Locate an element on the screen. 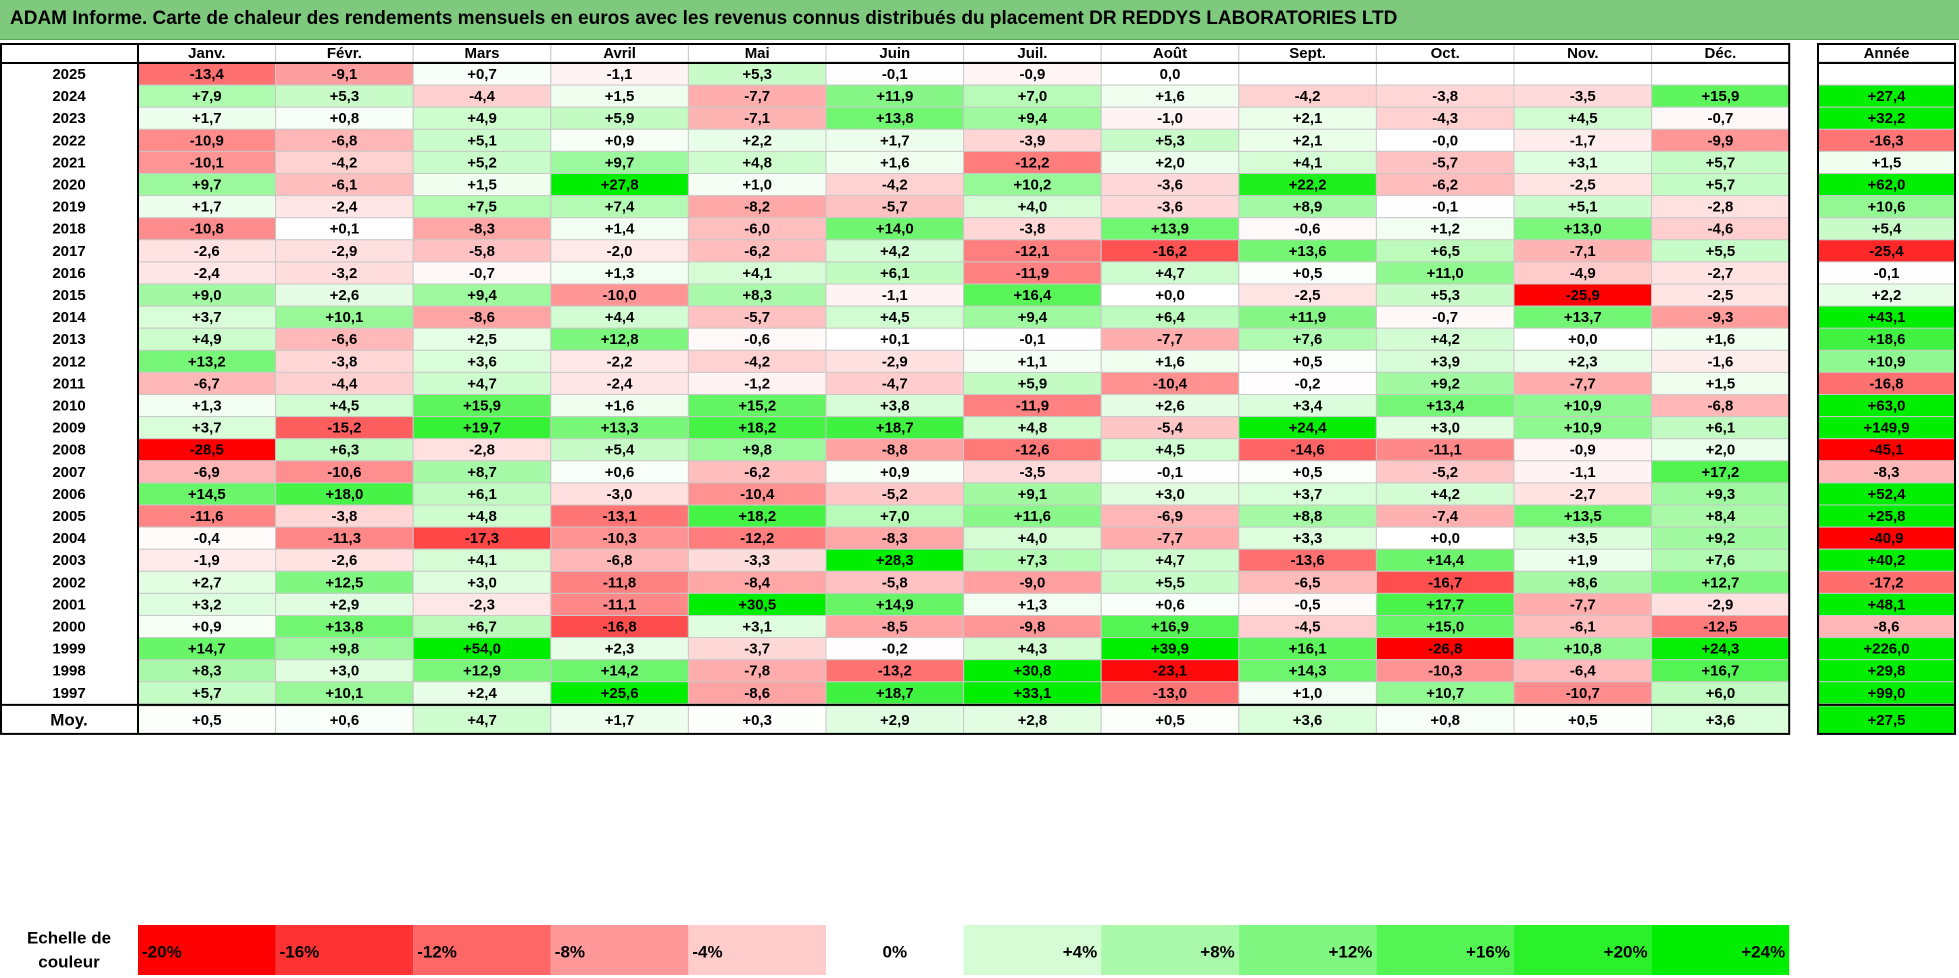 The image size is (1959, 978). cell-value-label: -2,6 is located at coordinates (207, 251).